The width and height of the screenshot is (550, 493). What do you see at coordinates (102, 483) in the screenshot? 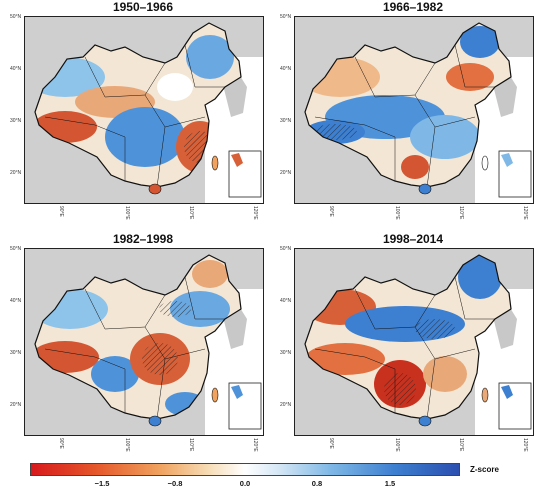
I see `colorbar-tick: −1.5` at bounding box center [102, 483].